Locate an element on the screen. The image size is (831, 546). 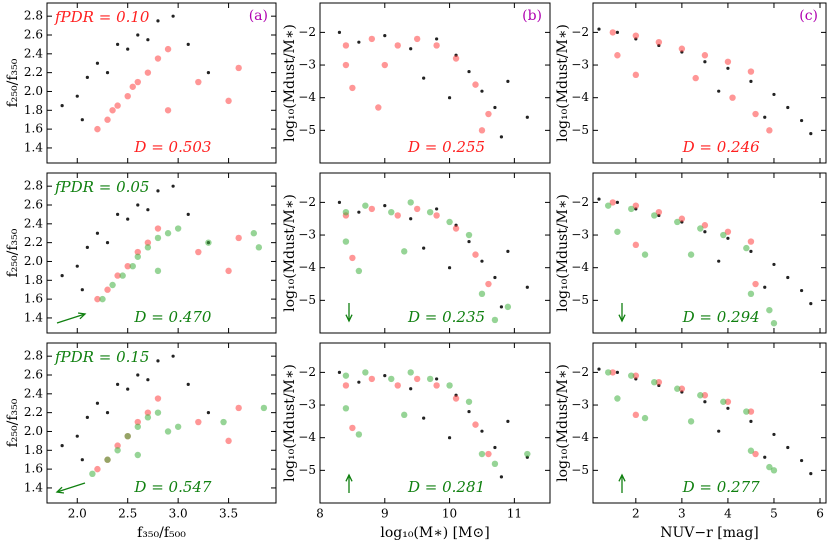
d-label: D = 0.281 is located at coordinates (446, 487).